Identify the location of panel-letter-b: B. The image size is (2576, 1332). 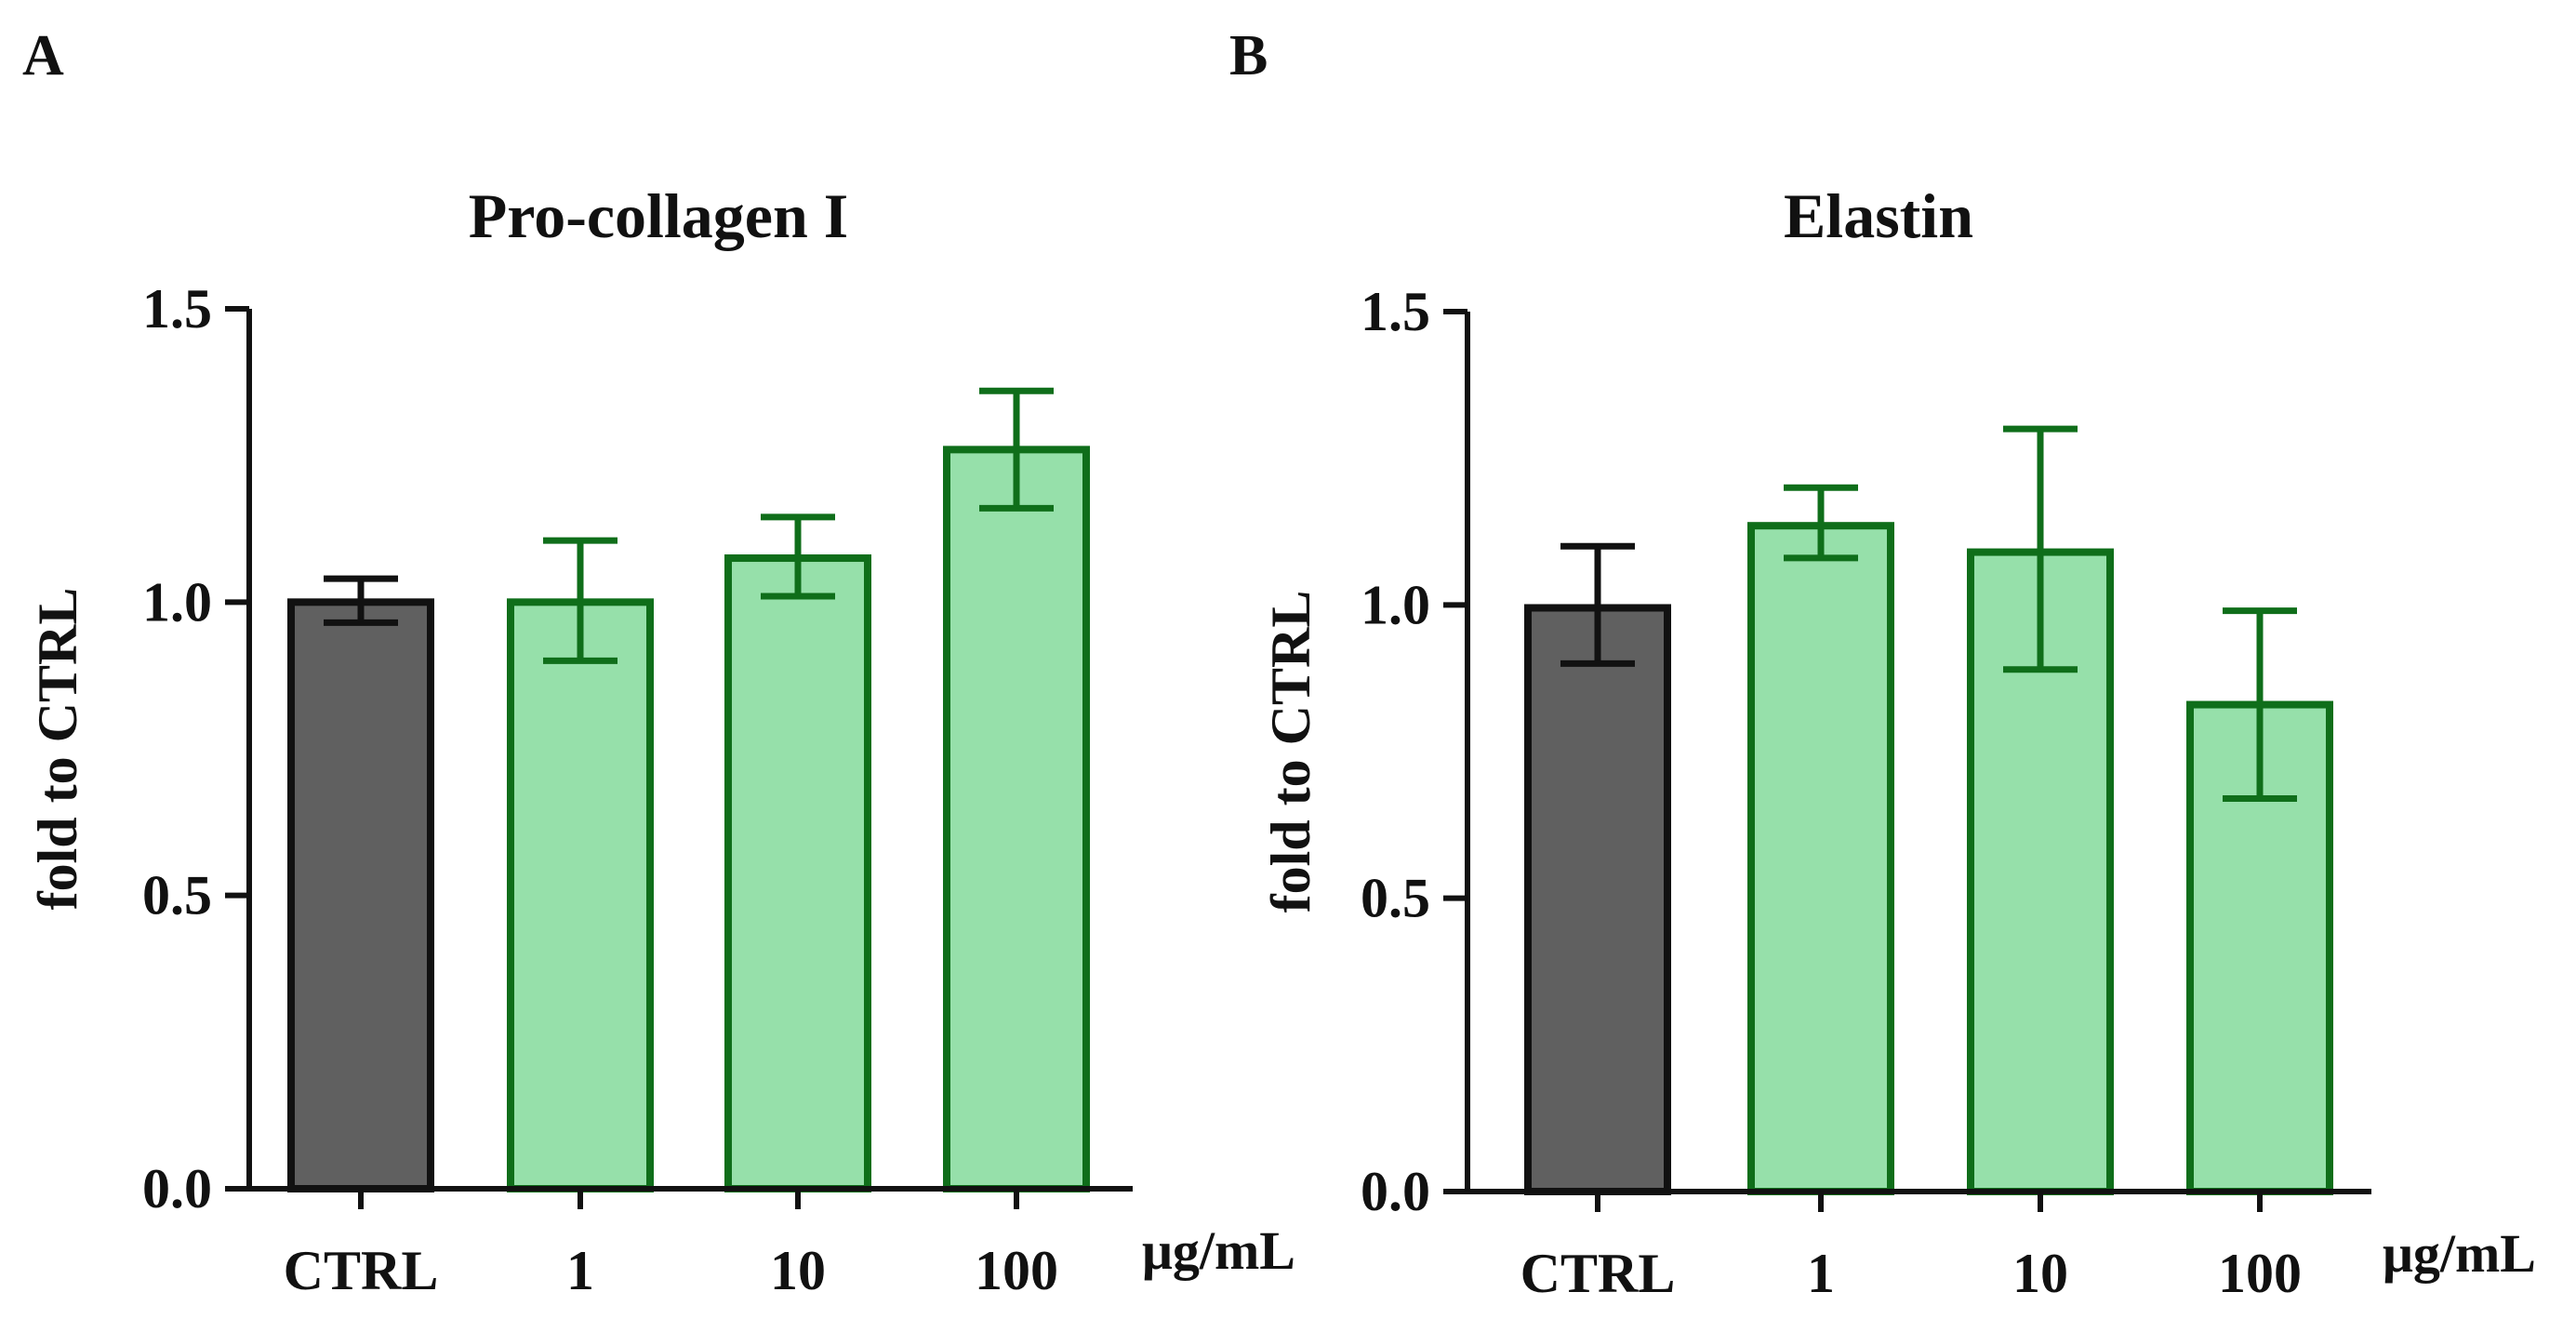
(1248, 55).